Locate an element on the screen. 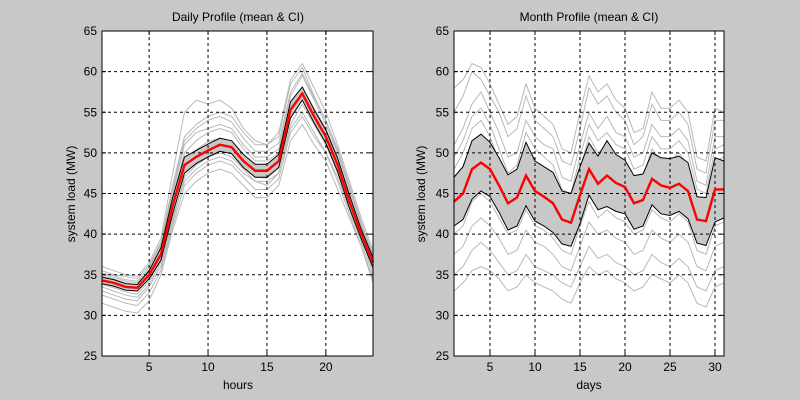 The height and width of the screenshot is (400, 800). month-x-tick-label: 25 is located at coordinates (670, 367).